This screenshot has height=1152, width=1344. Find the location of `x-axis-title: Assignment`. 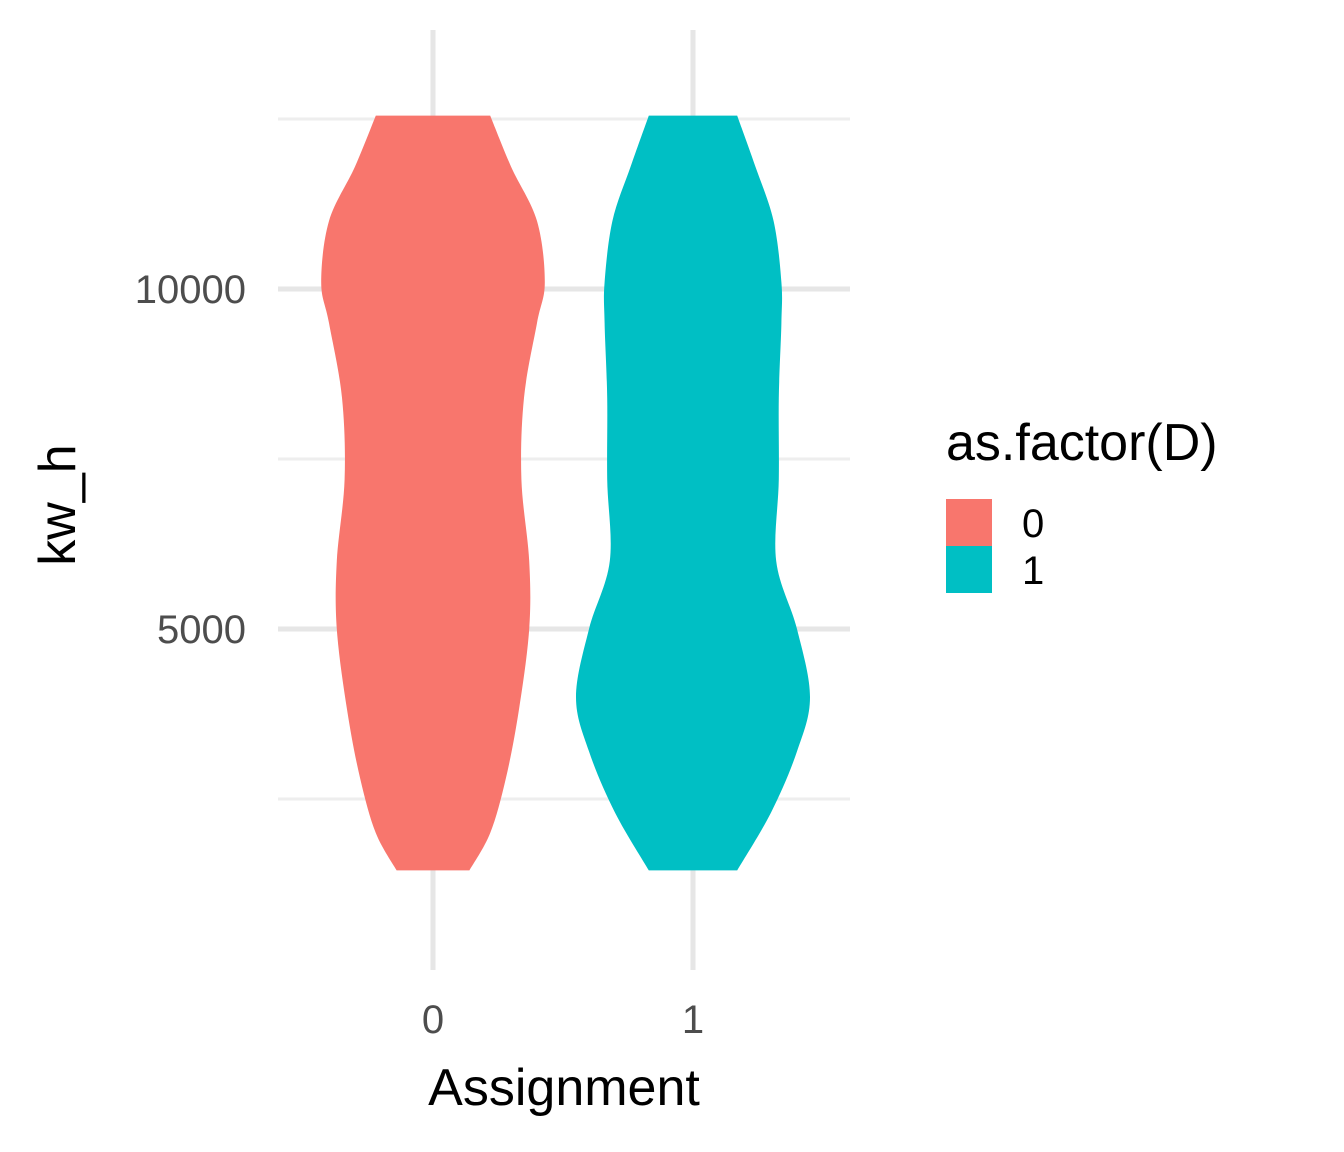

x-axis-title: Assignment is located at coordinates (564, 1088).